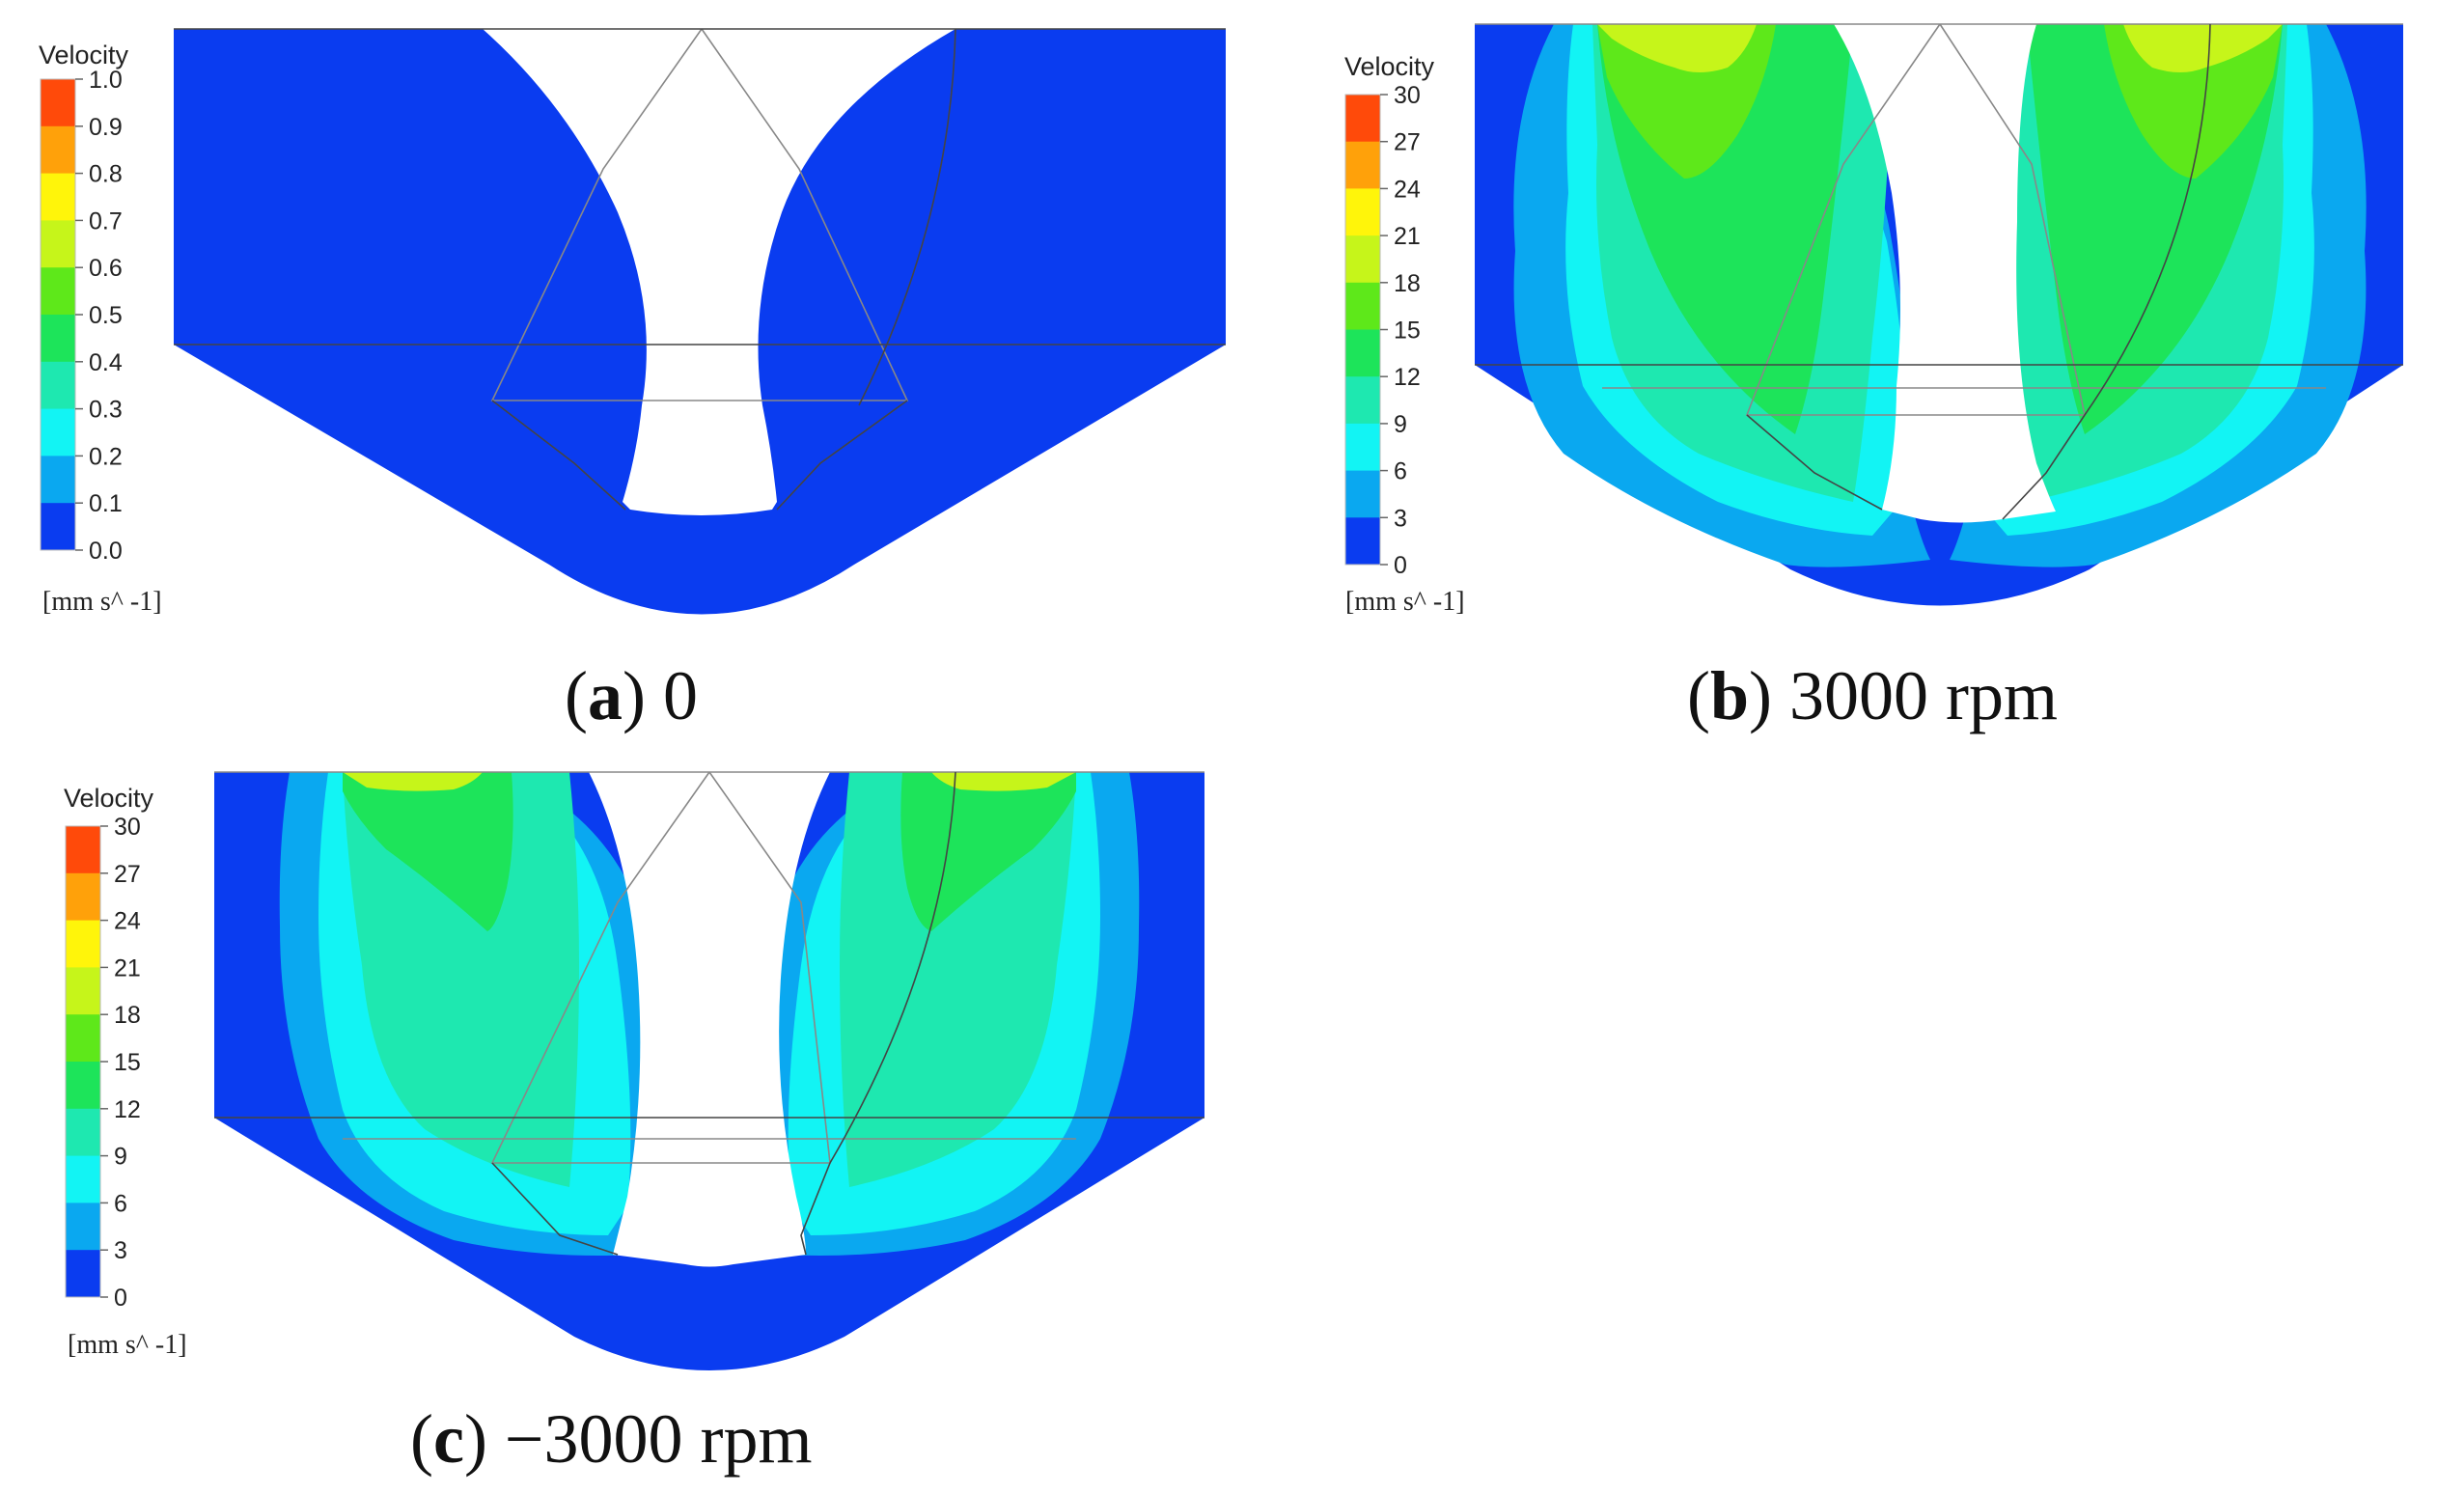  I want to click on colorbar-tick-label: 0.9, so click(106, 128).